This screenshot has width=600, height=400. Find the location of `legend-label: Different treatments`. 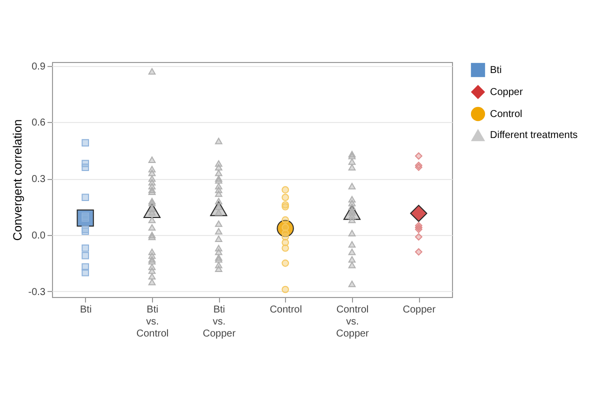

legend-label: Different treatments is located at coordinates (534, 135).